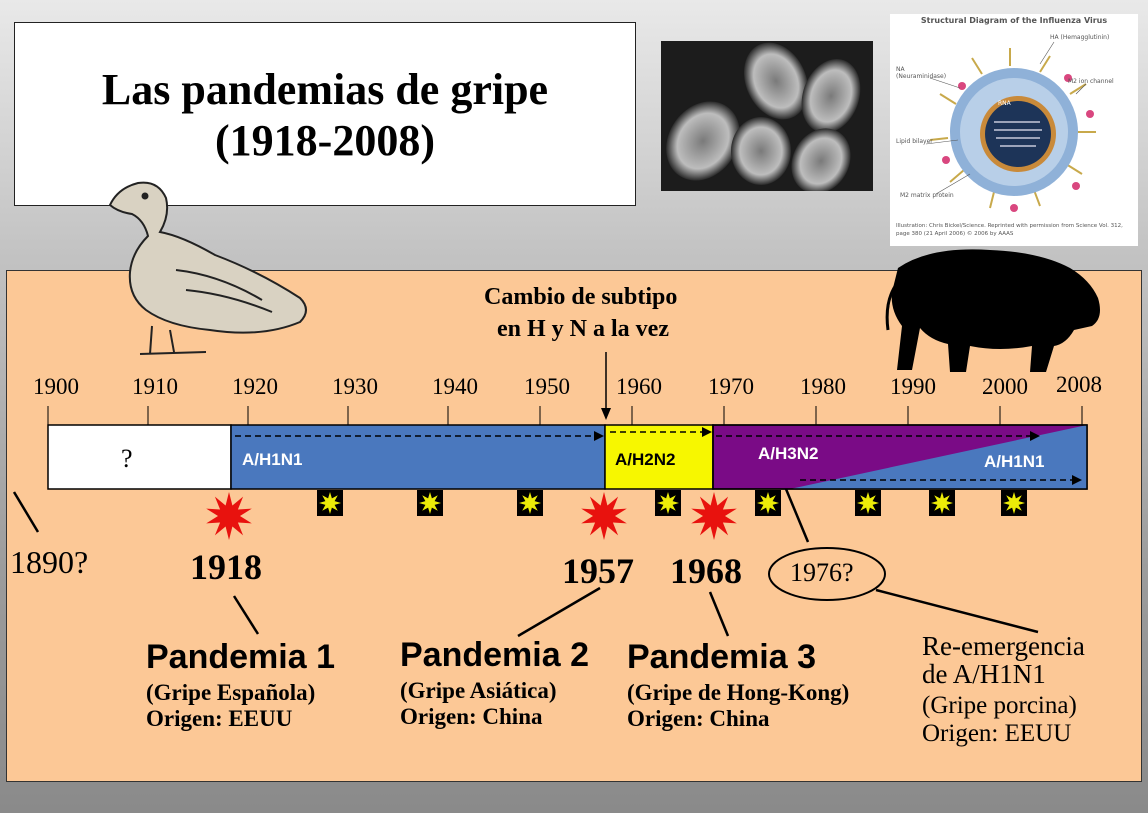  What do you see at coordinates (494, 655) in the screenshot?
I see `pandemic-2-name: Pandemia 2` at bounding box center [494, 655].